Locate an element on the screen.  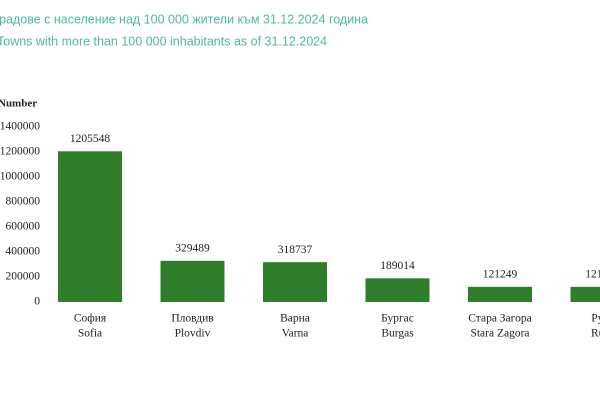
y-tick-label: 600000 is located at coordinates (23, 227).